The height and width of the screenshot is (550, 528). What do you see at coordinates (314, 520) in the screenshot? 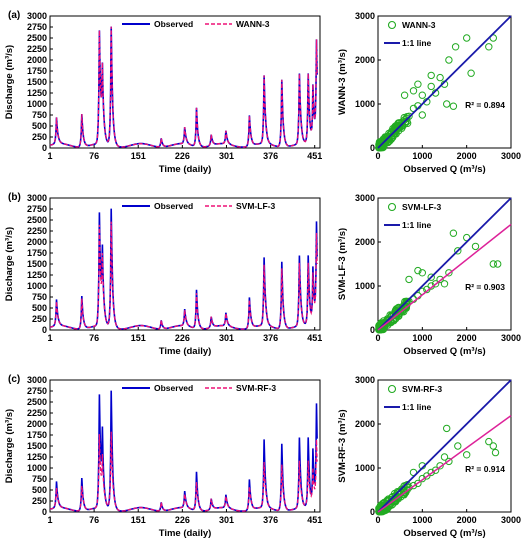
I see `x-tick-label: 451` at bounding box center [314, 520].